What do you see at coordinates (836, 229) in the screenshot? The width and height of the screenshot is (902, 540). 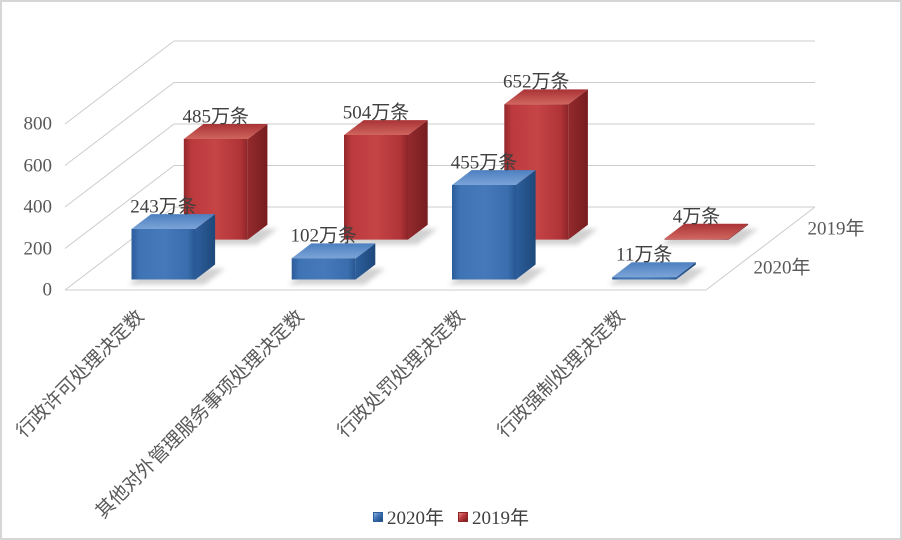 I see `depth-axis-label-2019: 2019年` at bounding box center [836, 229].